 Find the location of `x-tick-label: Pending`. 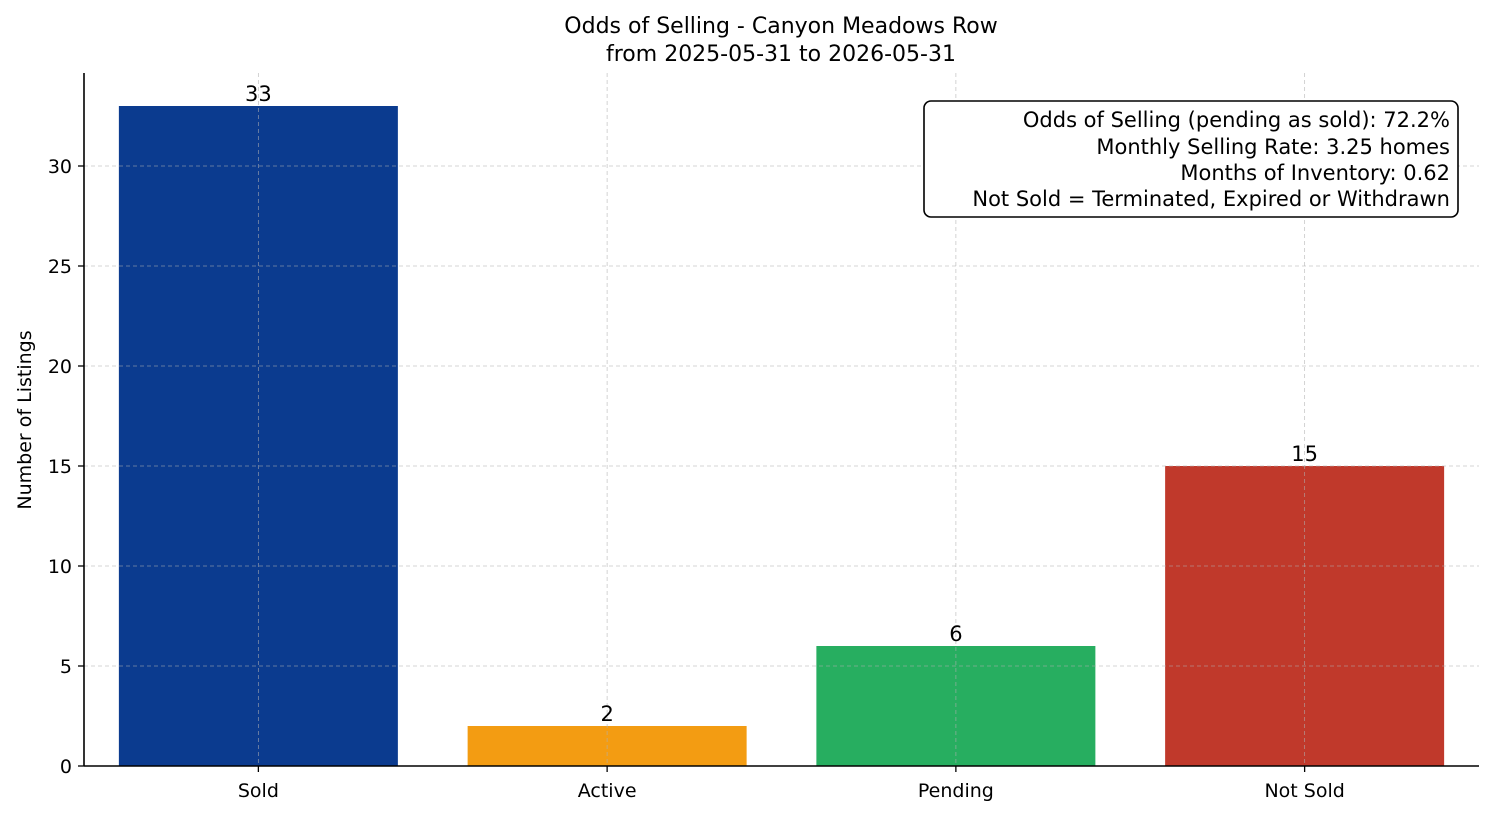

x-tick-label: Pending is located at coordinates (956, 791).